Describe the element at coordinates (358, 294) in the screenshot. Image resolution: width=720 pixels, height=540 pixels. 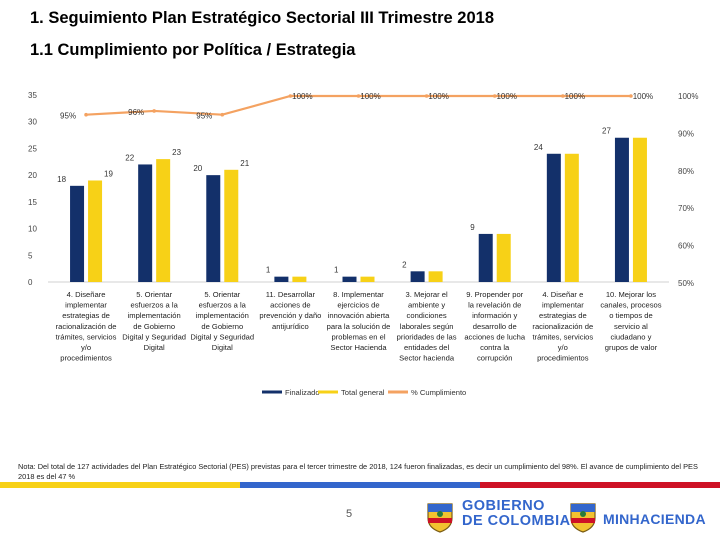
I see `x-category-label-line: 8. Implementar` at that location.